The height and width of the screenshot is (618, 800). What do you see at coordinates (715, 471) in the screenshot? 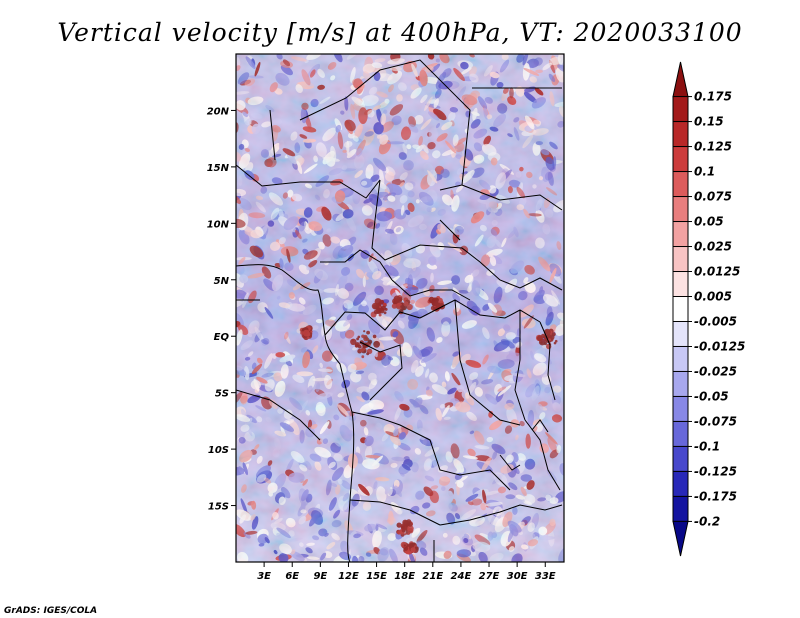
I see `colorbar-label: -0.125` at bounding box center [715, 471].